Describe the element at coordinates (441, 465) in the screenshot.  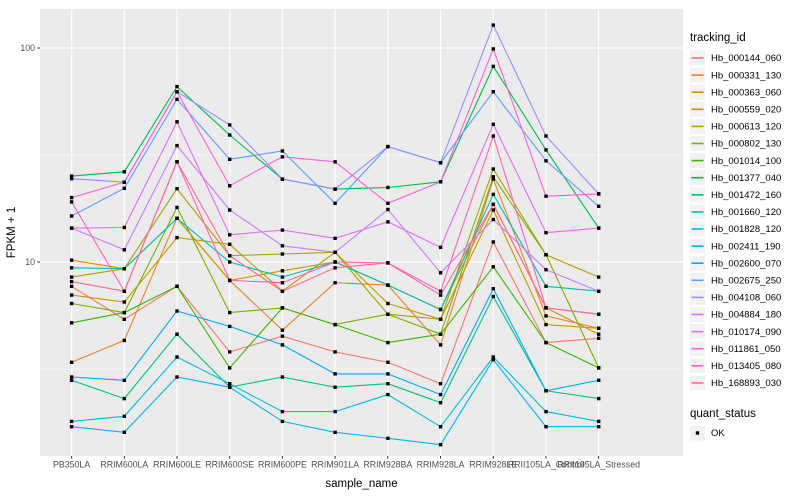
I see `x-tick-label: RRIM928LA` at that location.